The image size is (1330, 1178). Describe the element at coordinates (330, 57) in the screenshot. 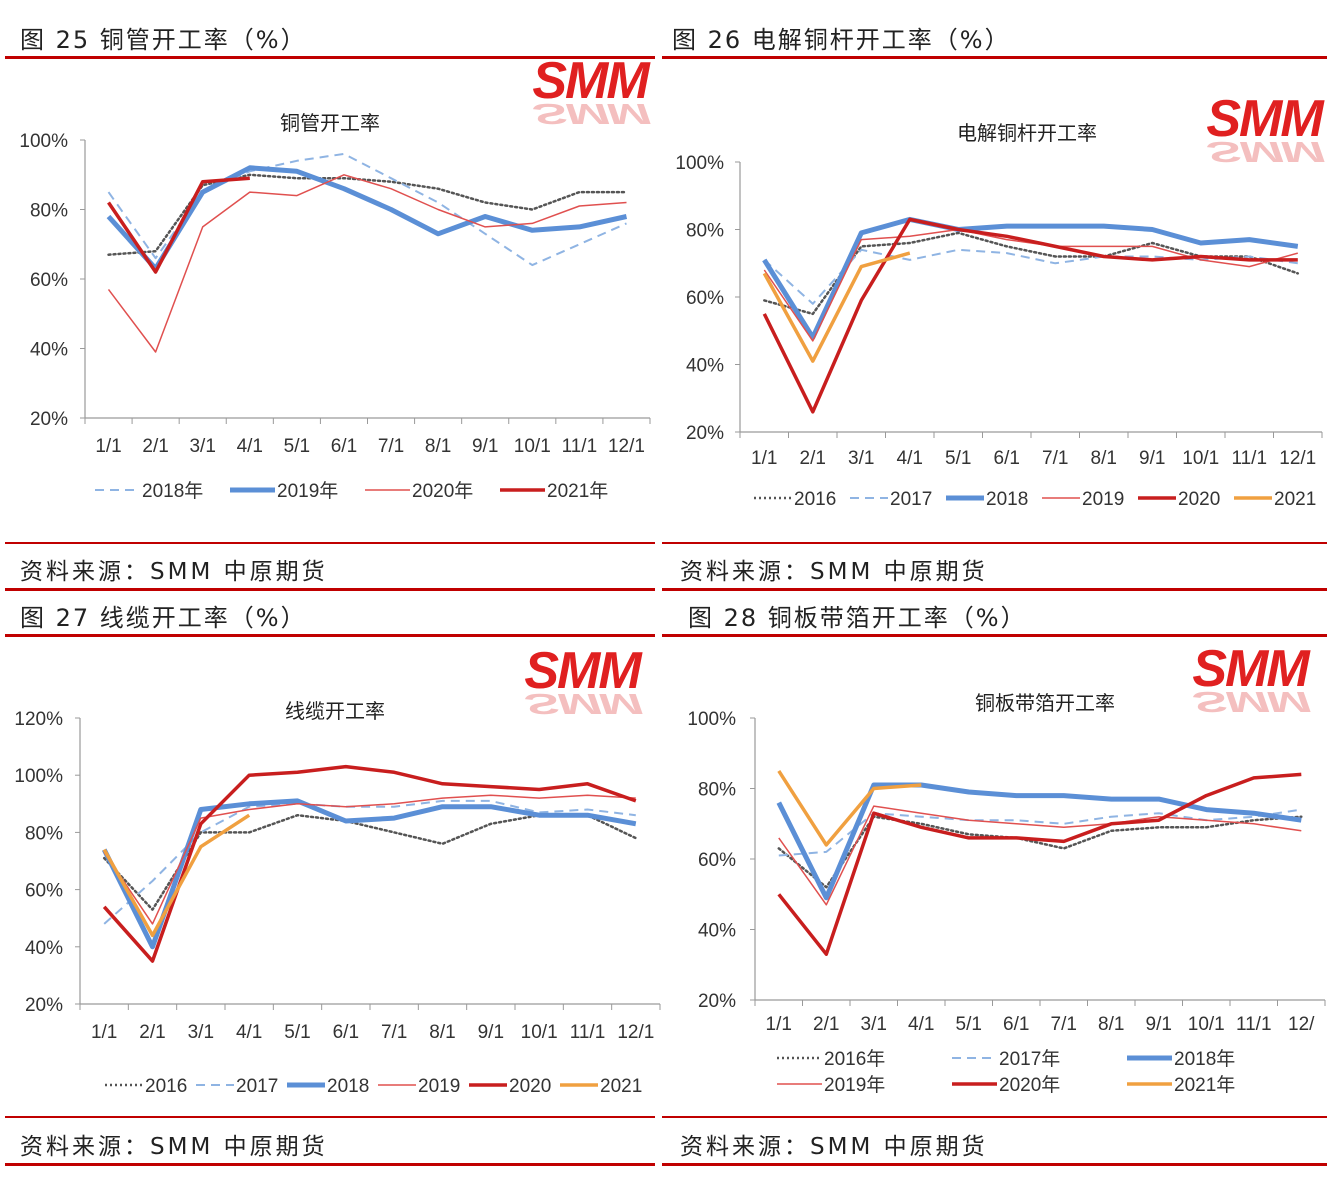

I see `top-rule-left` at that location.